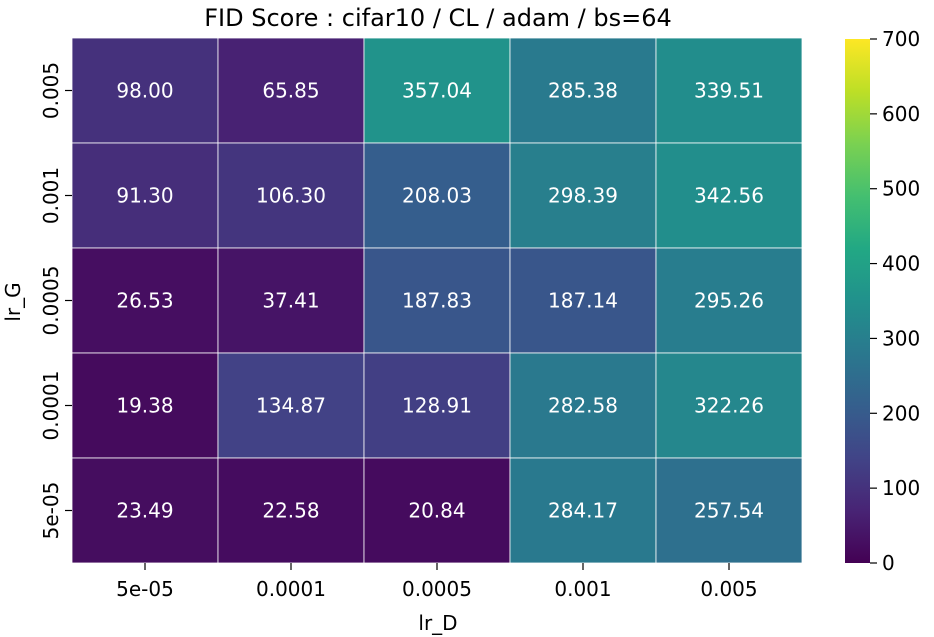 The width and height of the screenshot is (934, 637). Describe the element at coordinates (51, 90) in the screenshot. I see `y-tick-label: 0.005` at that location.